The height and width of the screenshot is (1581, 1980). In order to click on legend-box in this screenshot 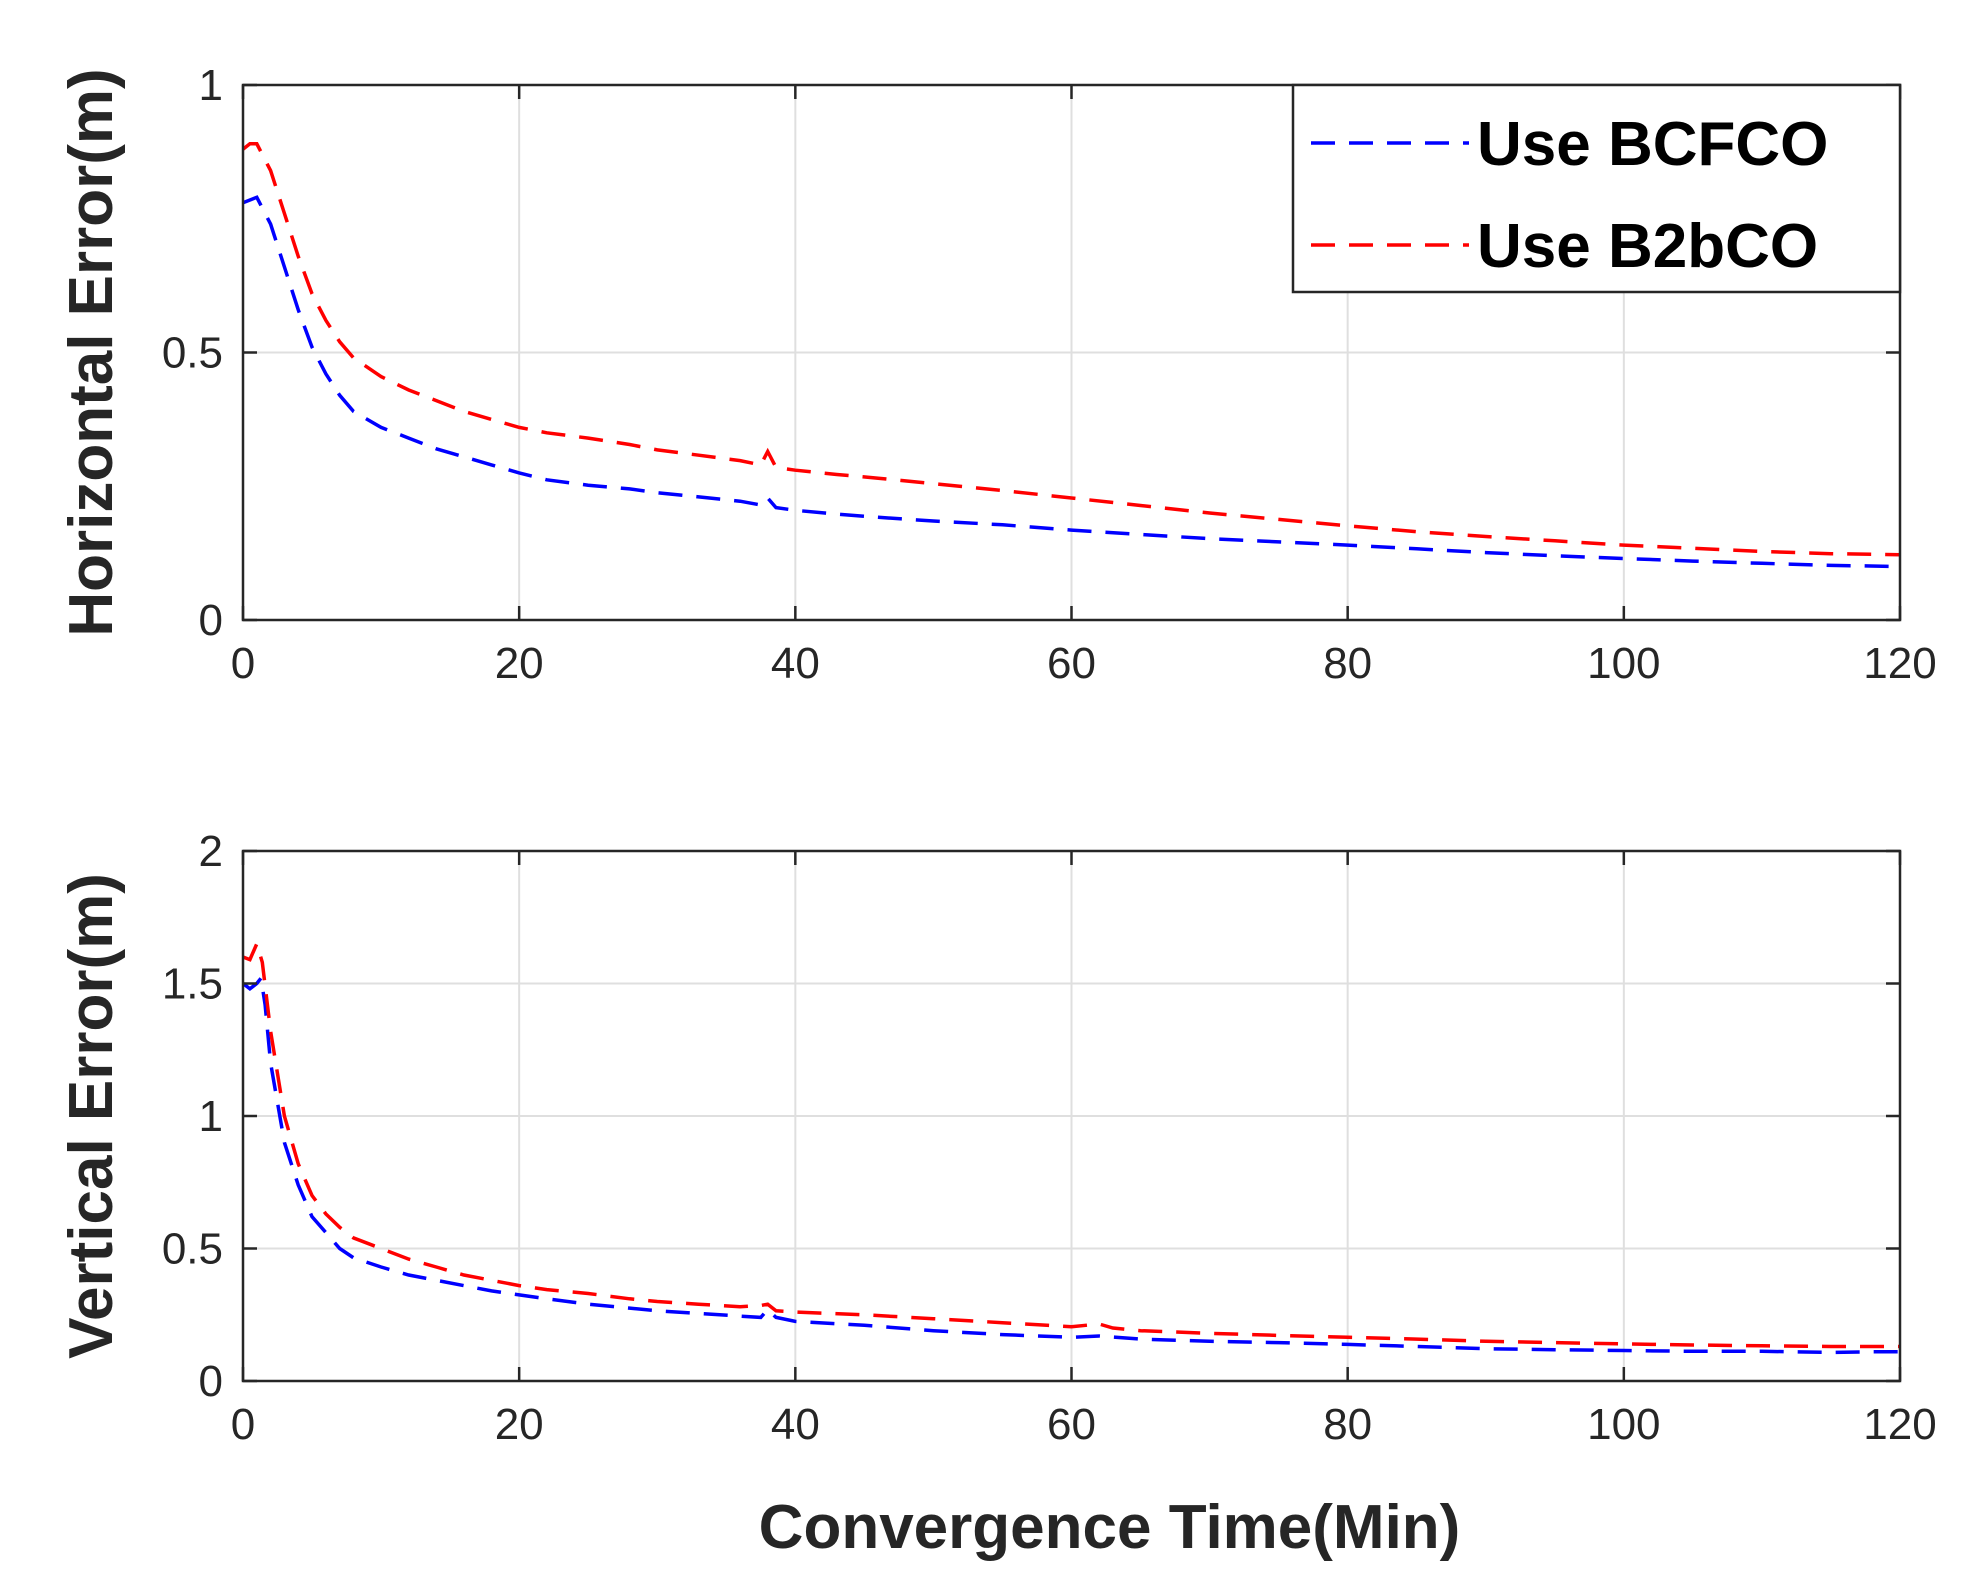, I will do `click(1596, 188)`.